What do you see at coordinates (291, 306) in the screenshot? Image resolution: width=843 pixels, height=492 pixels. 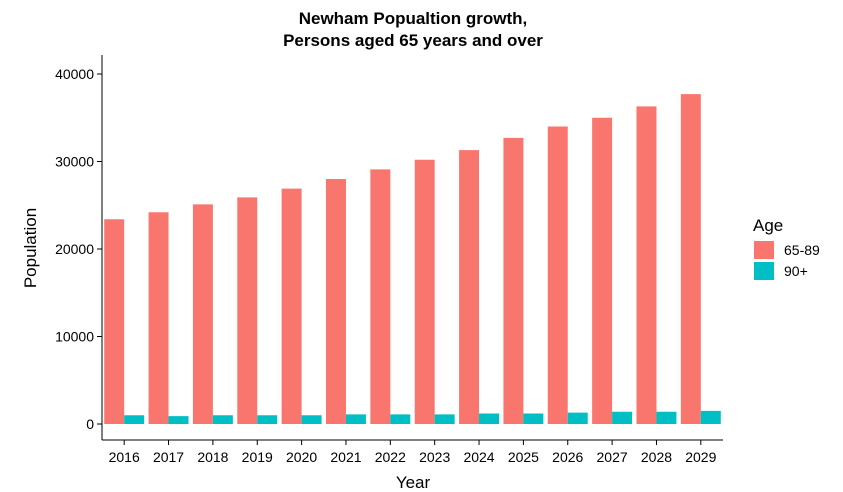 I see `bar-65-89-2020` at bounding box center [291, 306].